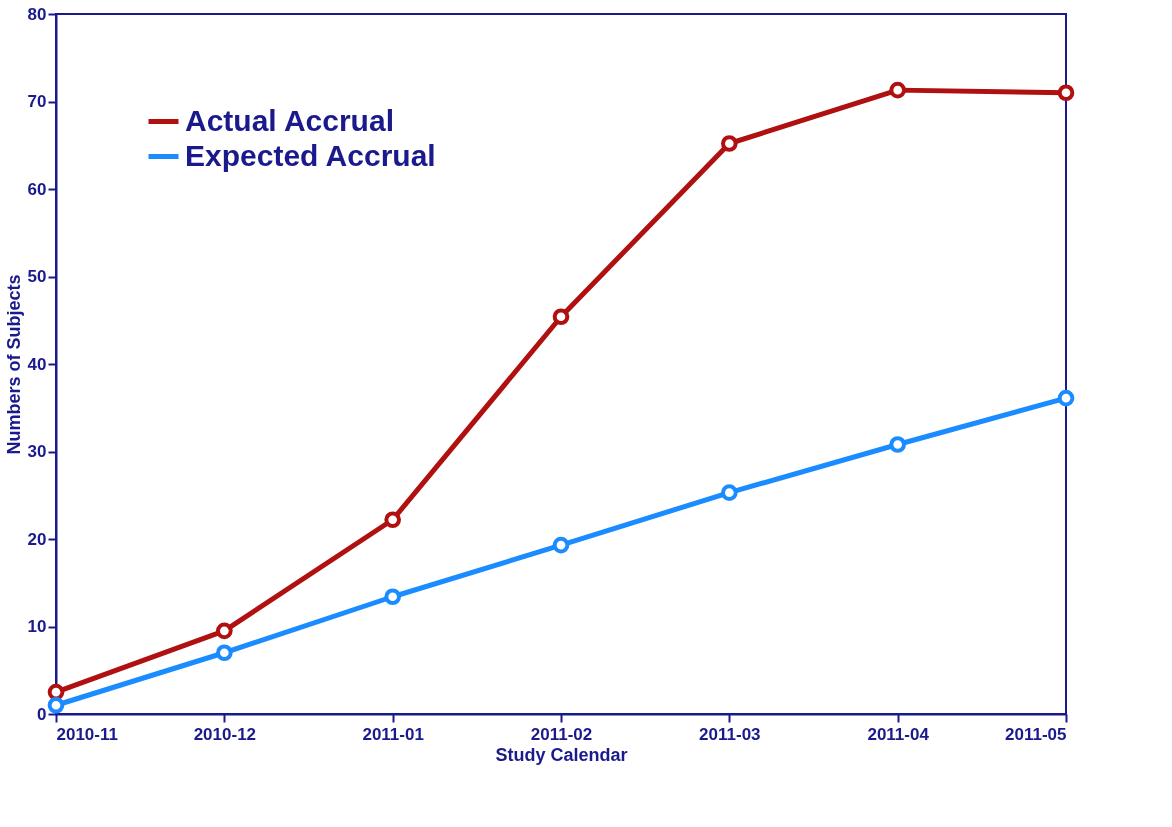 The height and width of the screenshot is (827, 1172). I want to click on x-tick-label: 2011-05, so click(1036, 734).